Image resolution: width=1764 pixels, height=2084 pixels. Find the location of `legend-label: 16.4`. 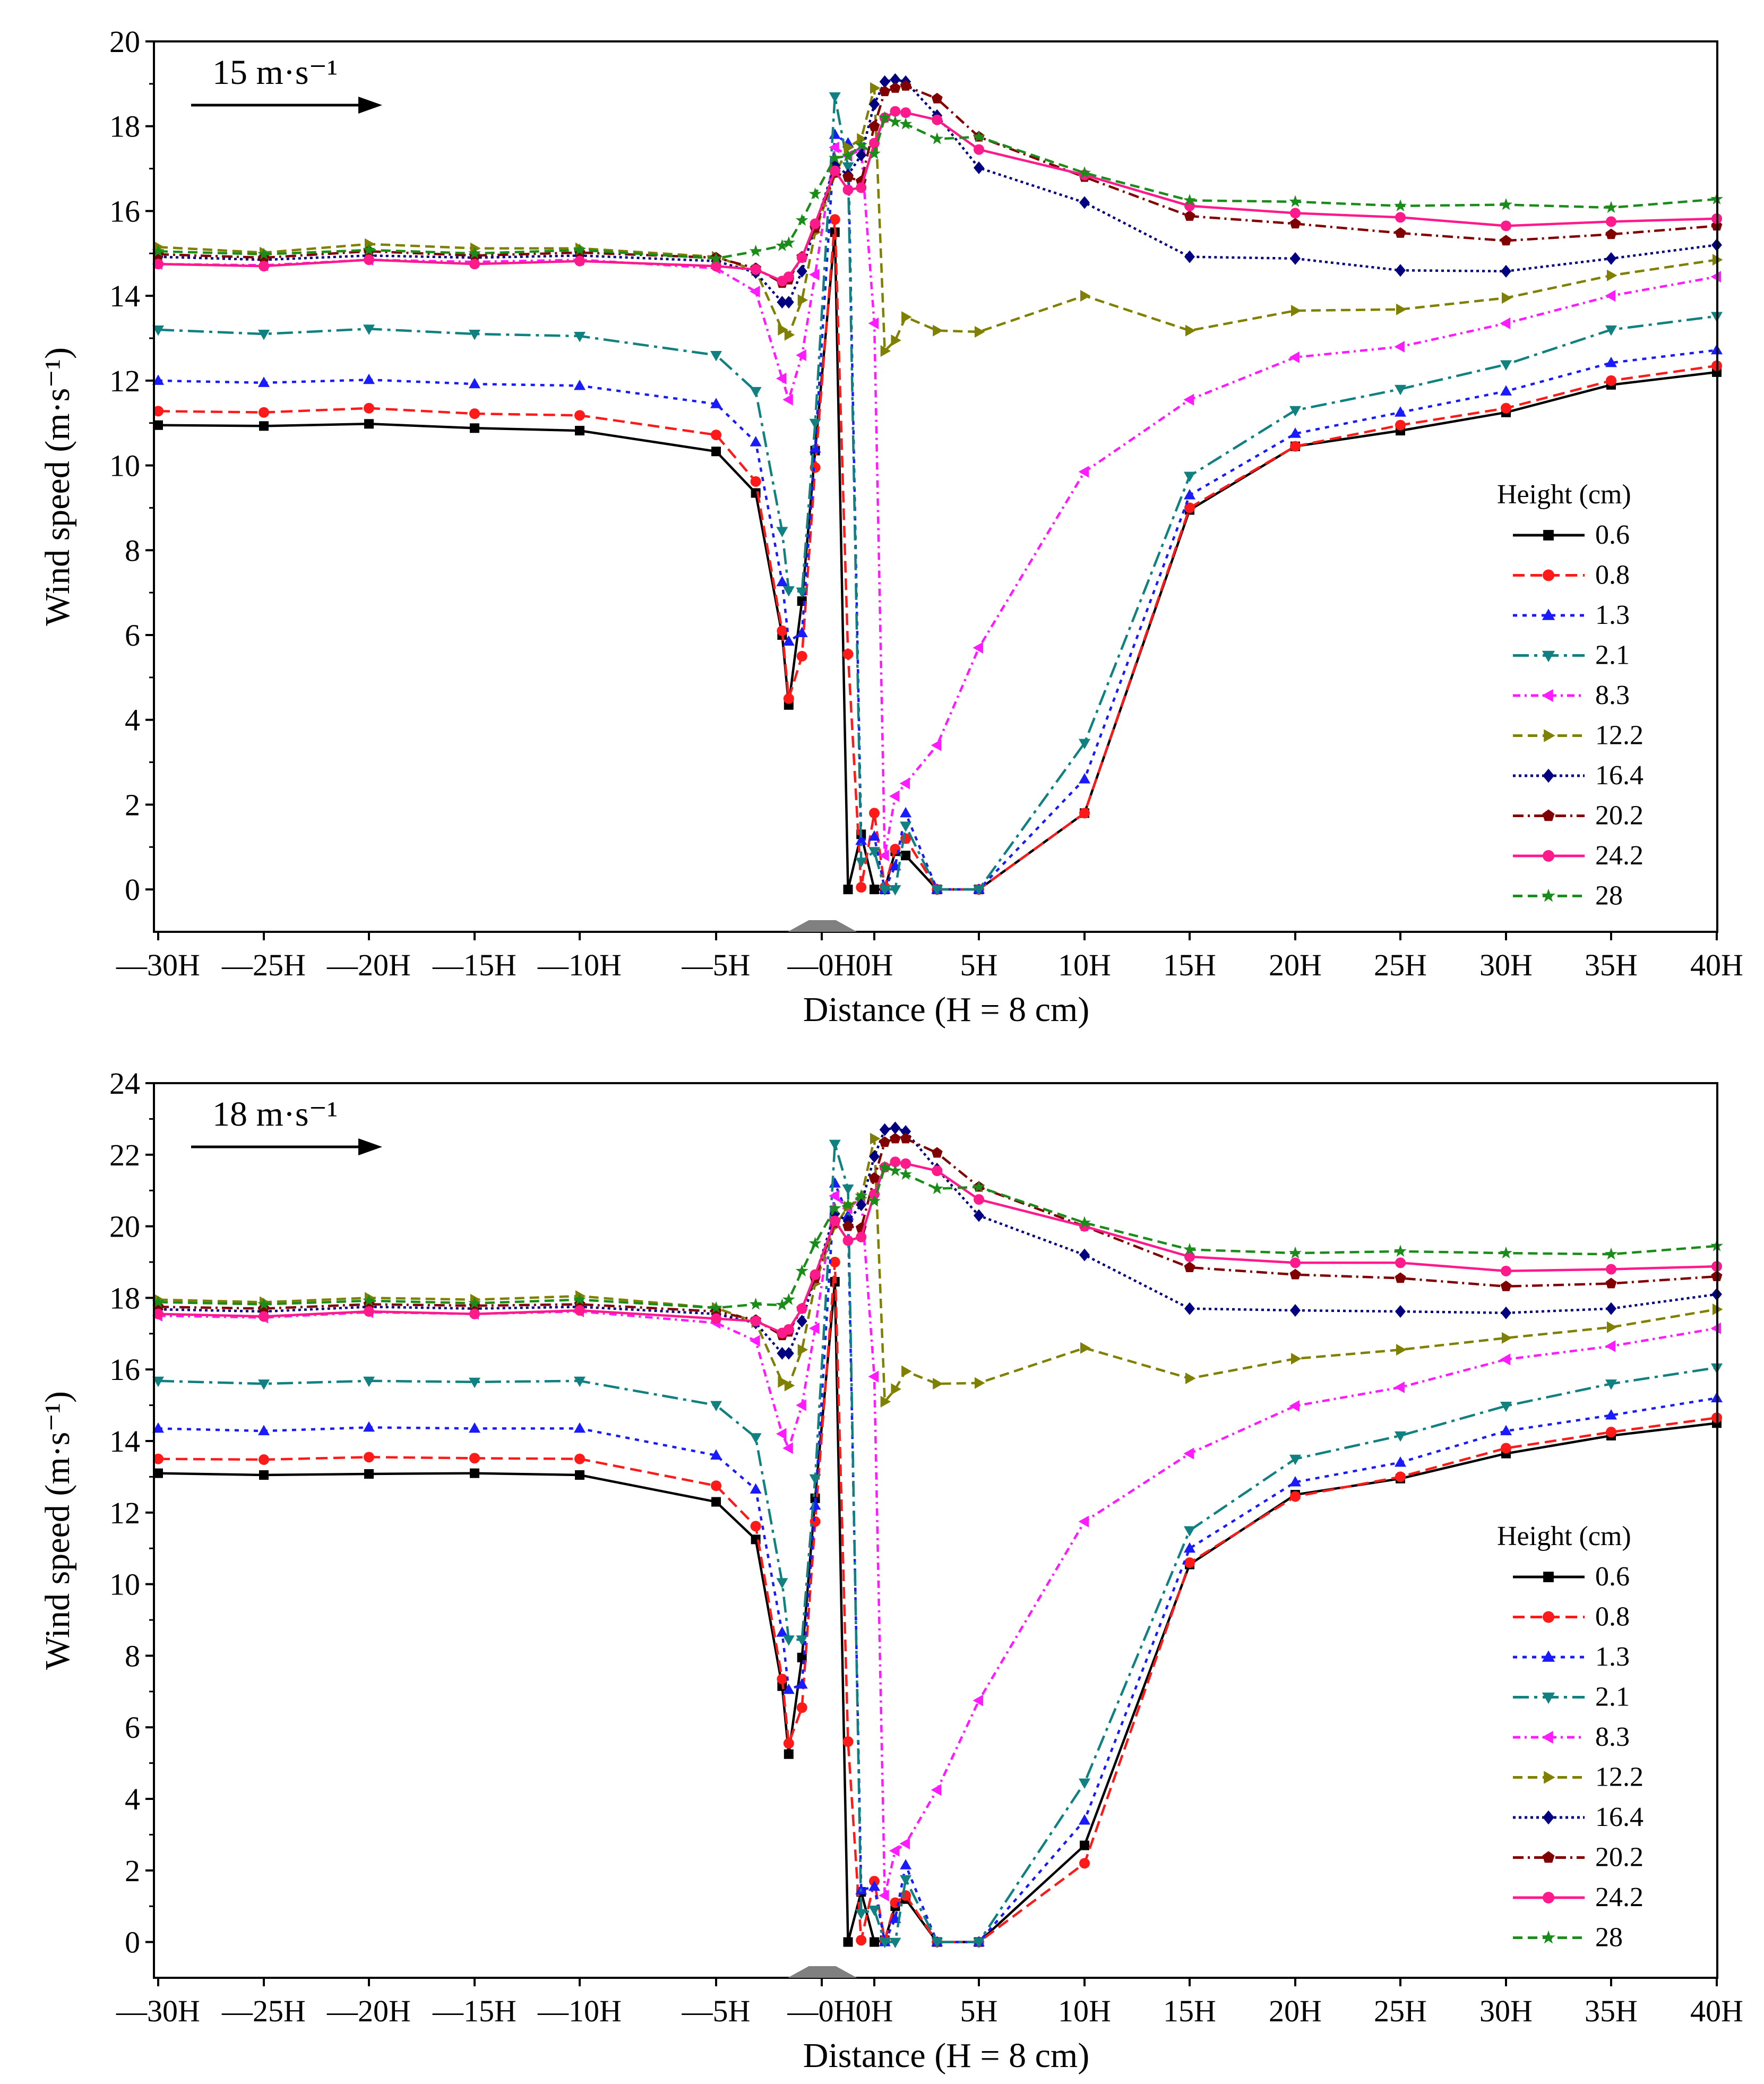

legend-label: 16.4 is located at coordinates (1619, 775).